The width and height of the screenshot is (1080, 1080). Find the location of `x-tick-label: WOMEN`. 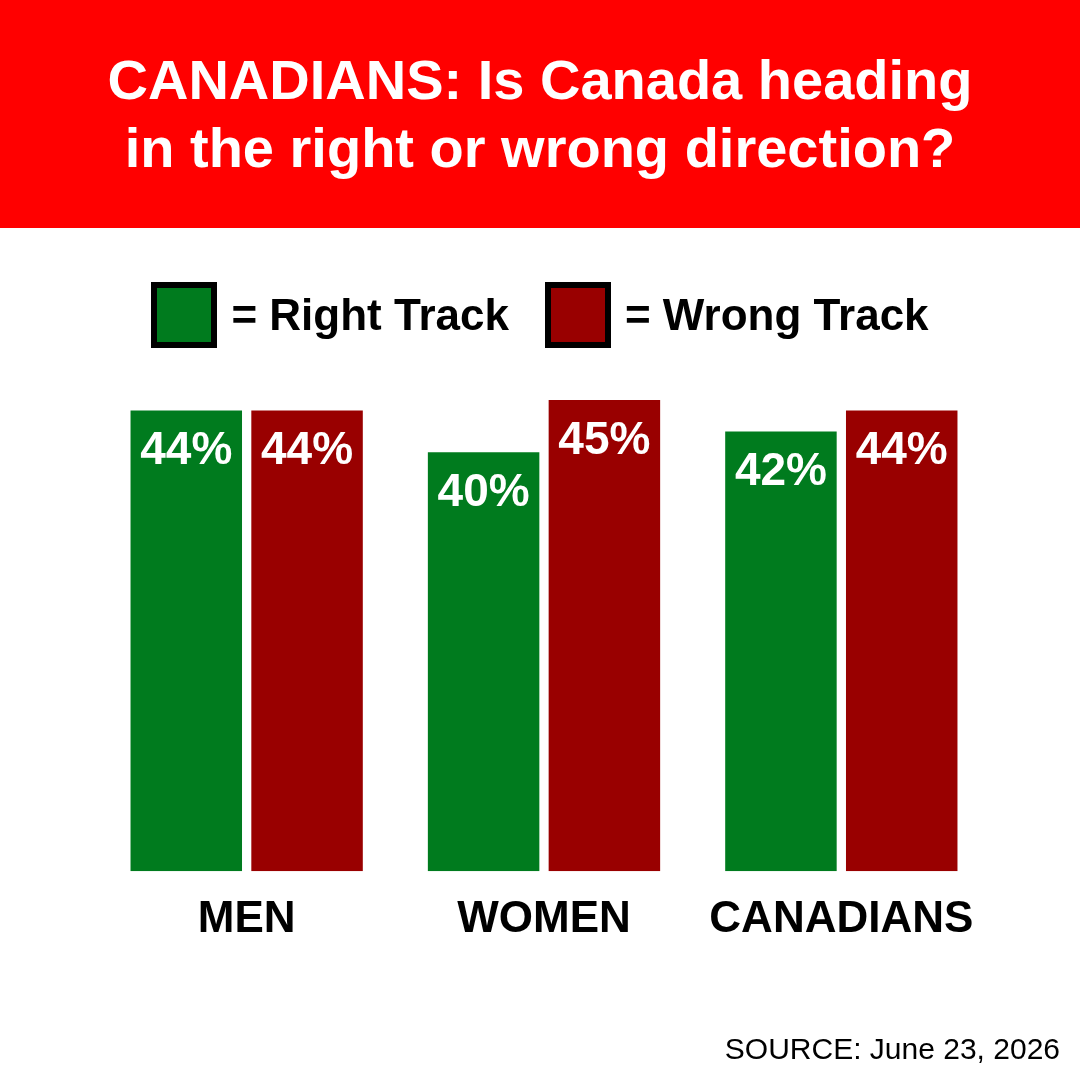

x-tick-label: WOMEN is located at coordinates (544, 916).